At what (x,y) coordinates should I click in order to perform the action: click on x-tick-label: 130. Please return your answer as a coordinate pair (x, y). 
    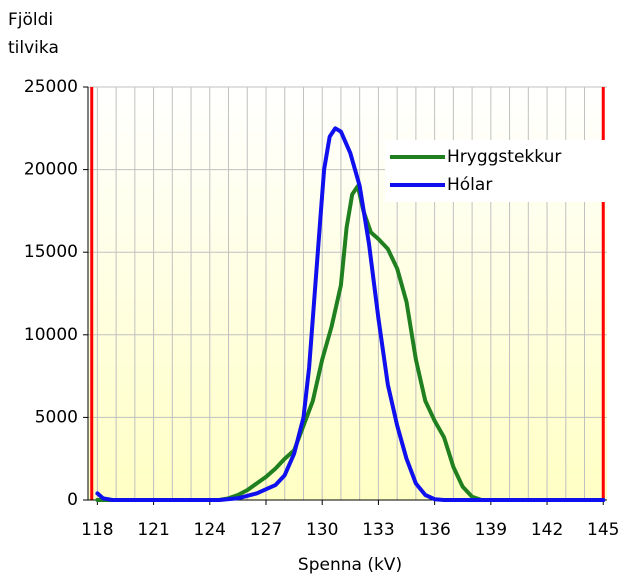
    Looking at the image, I should click on (322, 530).